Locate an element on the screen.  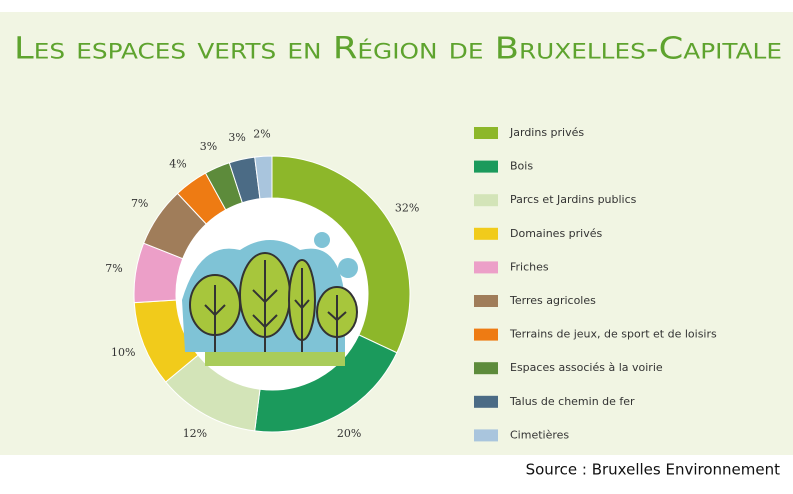
data-label: 20% is located at coordinates (349, 433).